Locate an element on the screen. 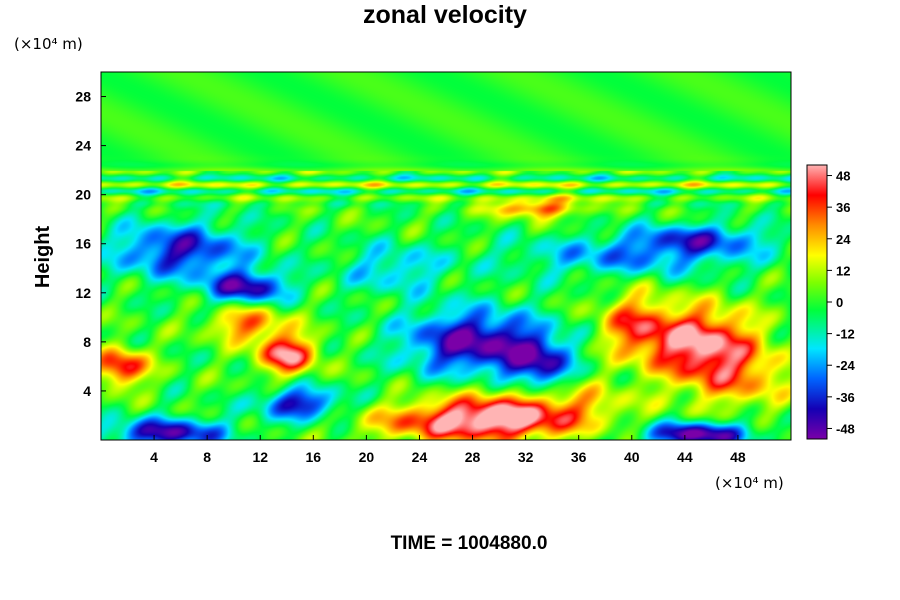 This screenshot has height=600, width=900. time-label: TIME = 1004880.0 is located at coordinates (469, 543).